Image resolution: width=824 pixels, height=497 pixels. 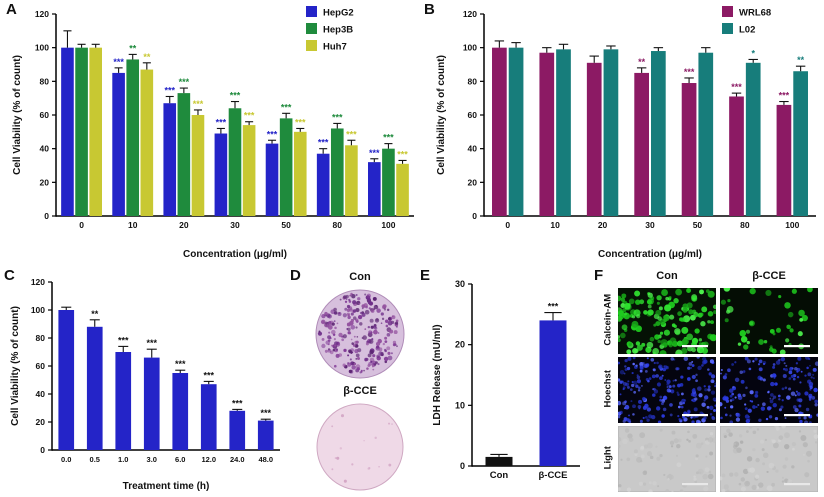 I want to click on significance-stars: **, so click(x=147, y=57).